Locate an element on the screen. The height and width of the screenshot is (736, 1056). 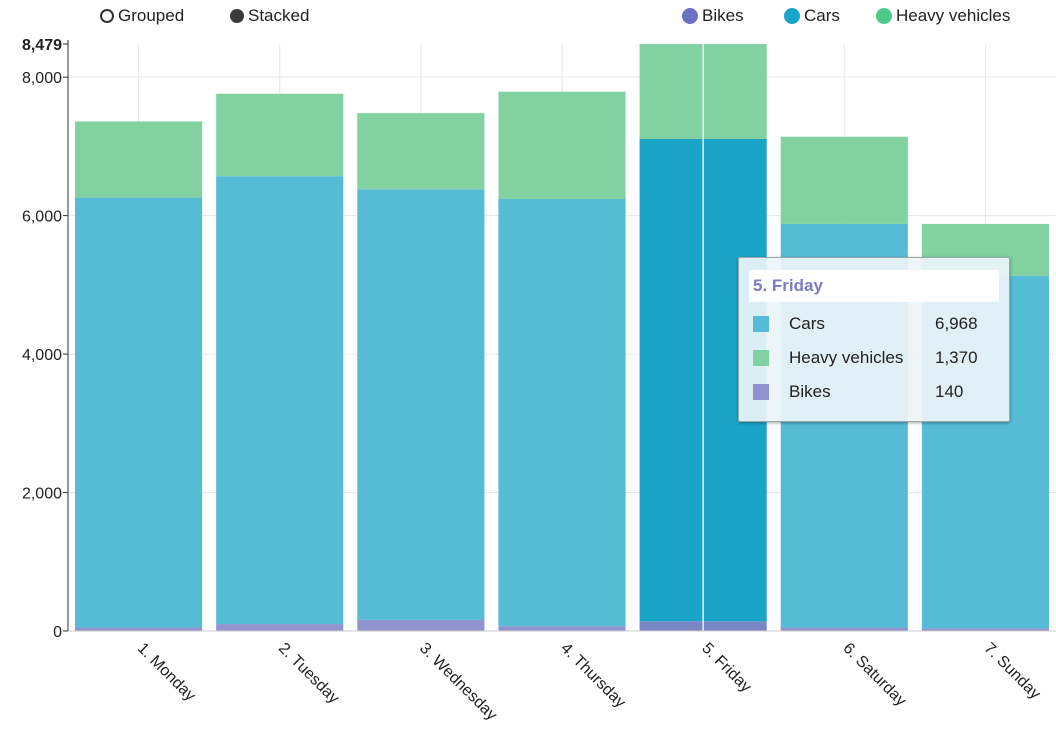
stacked-toggle: Stacked is located at coordinates (269, 16).